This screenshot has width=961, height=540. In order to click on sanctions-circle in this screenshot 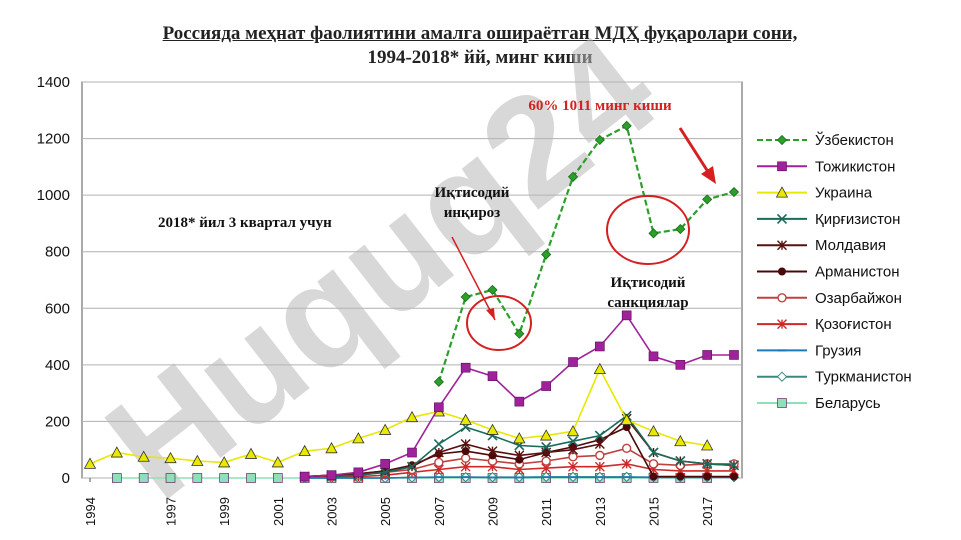, I will do `click(648, 230)`.